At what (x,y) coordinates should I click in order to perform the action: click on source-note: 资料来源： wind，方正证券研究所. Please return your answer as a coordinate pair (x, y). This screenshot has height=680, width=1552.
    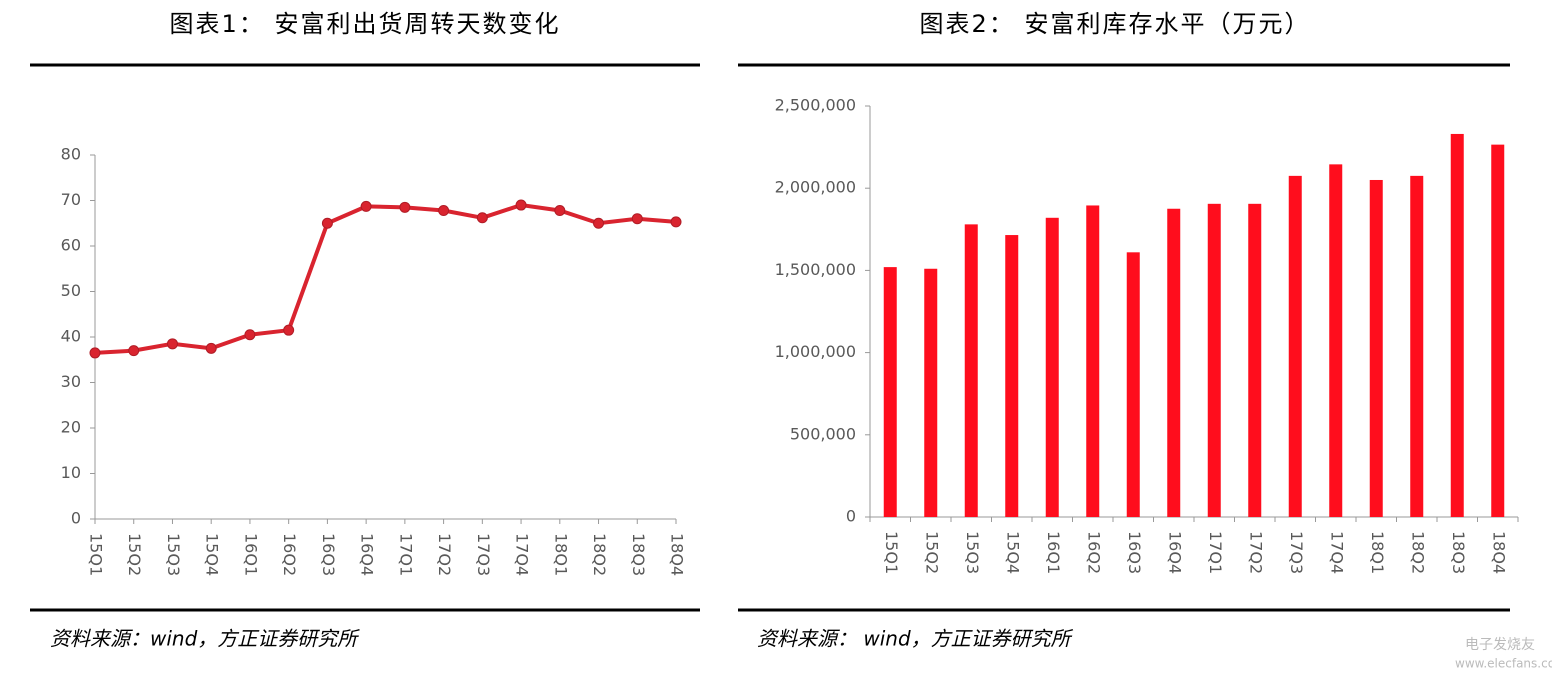
    Looking at the image, I should click on (915, 639).